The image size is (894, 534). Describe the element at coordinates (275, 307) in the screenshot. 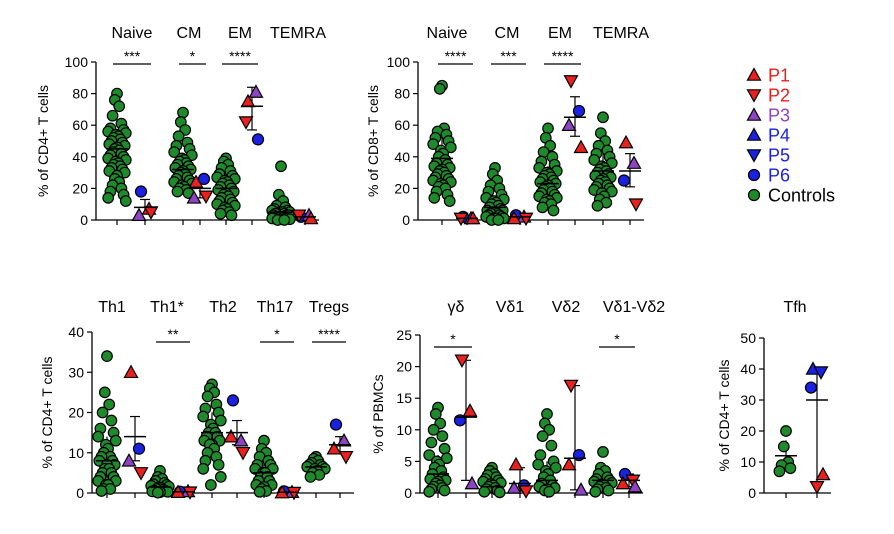

I see `group-label: Th17` at that location.